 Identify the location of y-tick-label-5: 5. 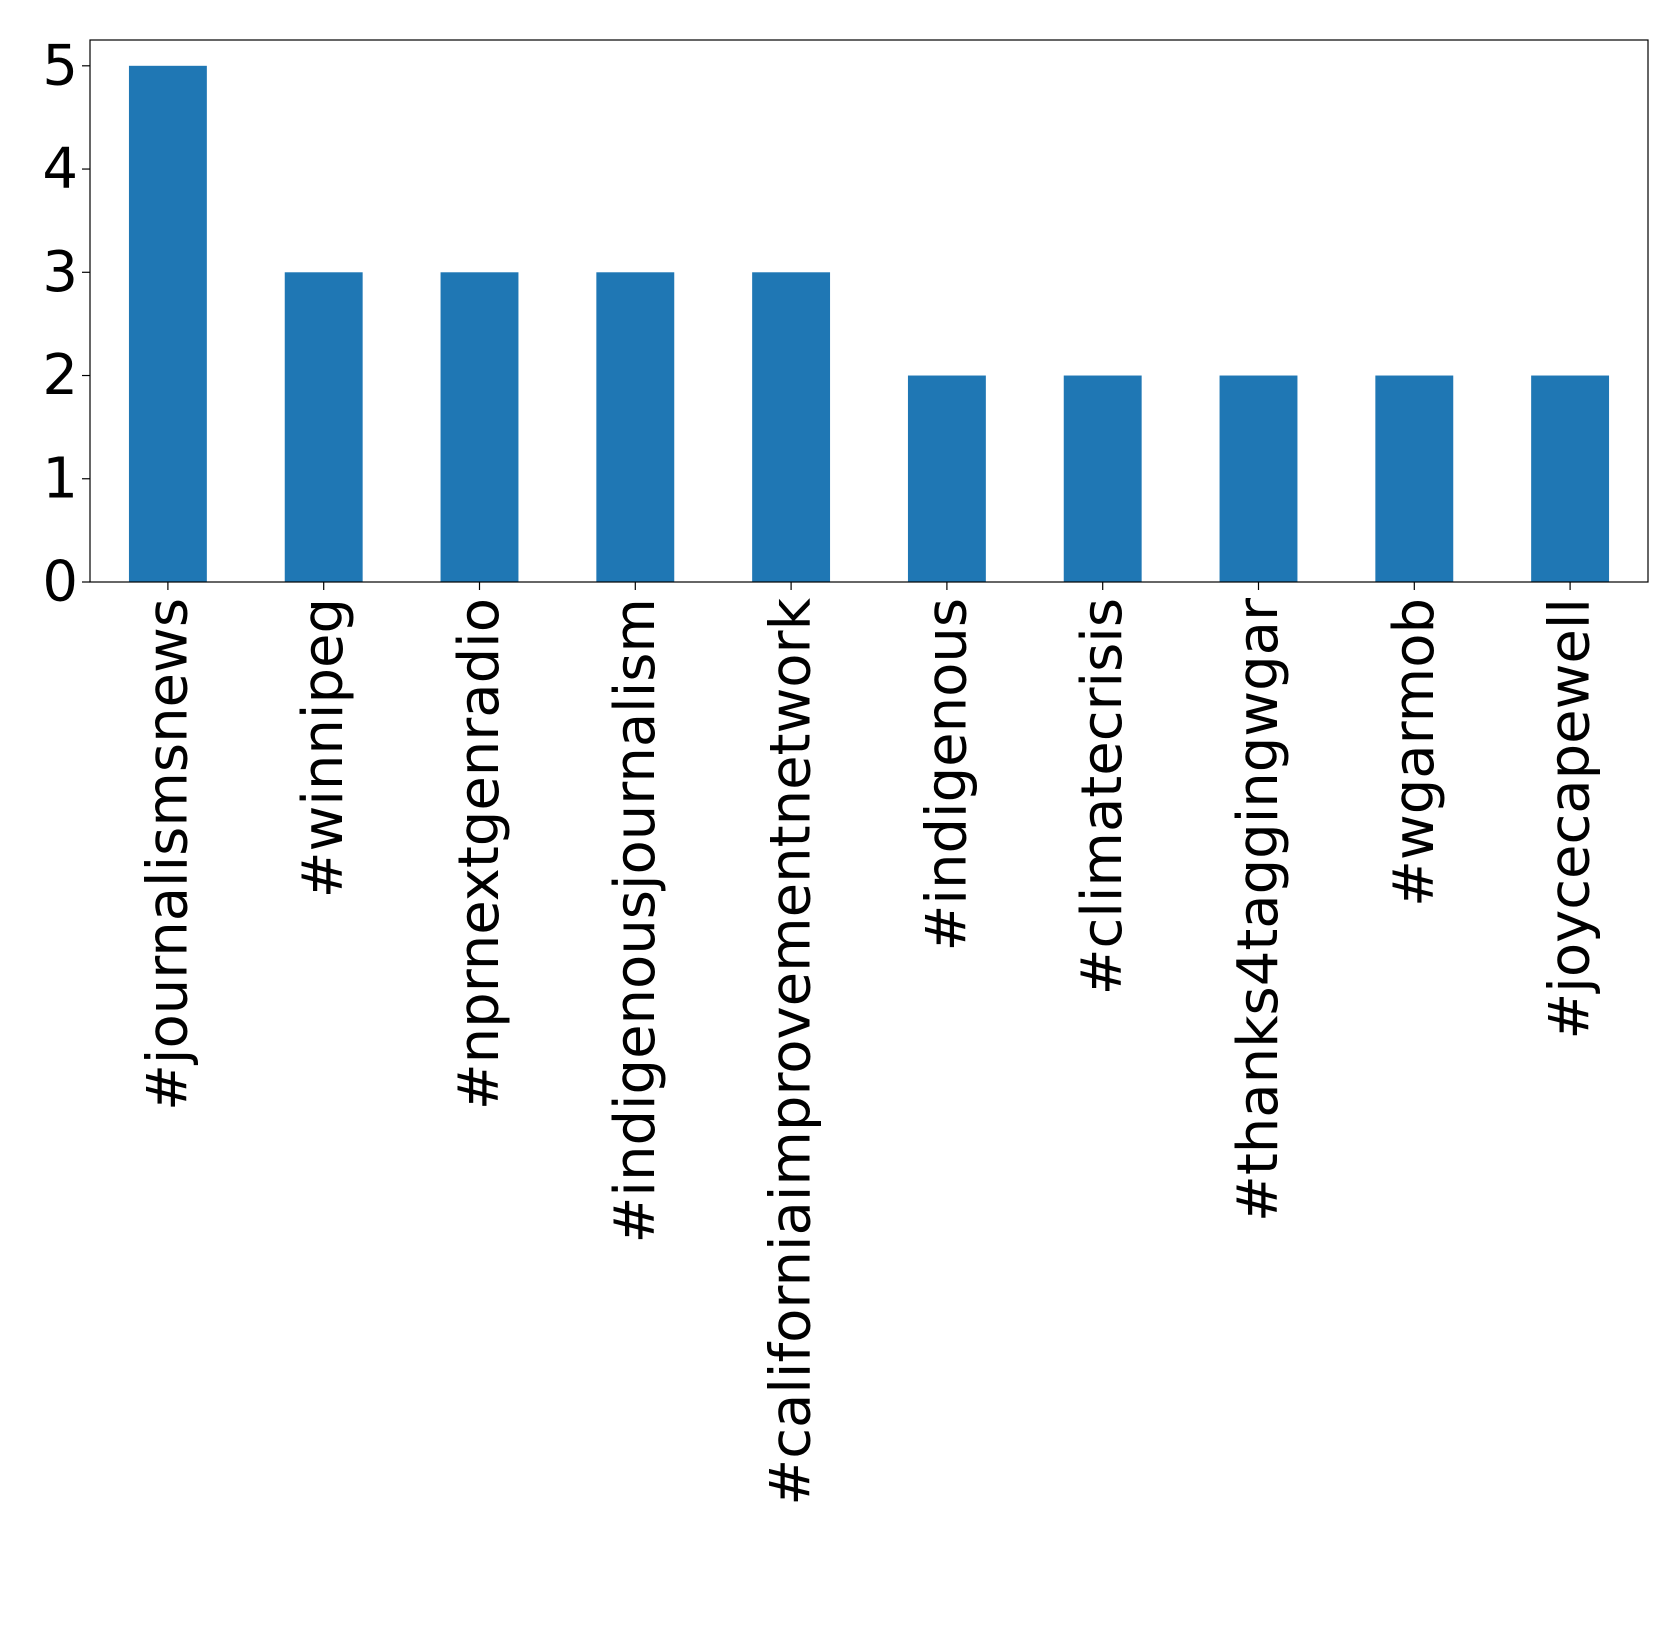
(60, 65).